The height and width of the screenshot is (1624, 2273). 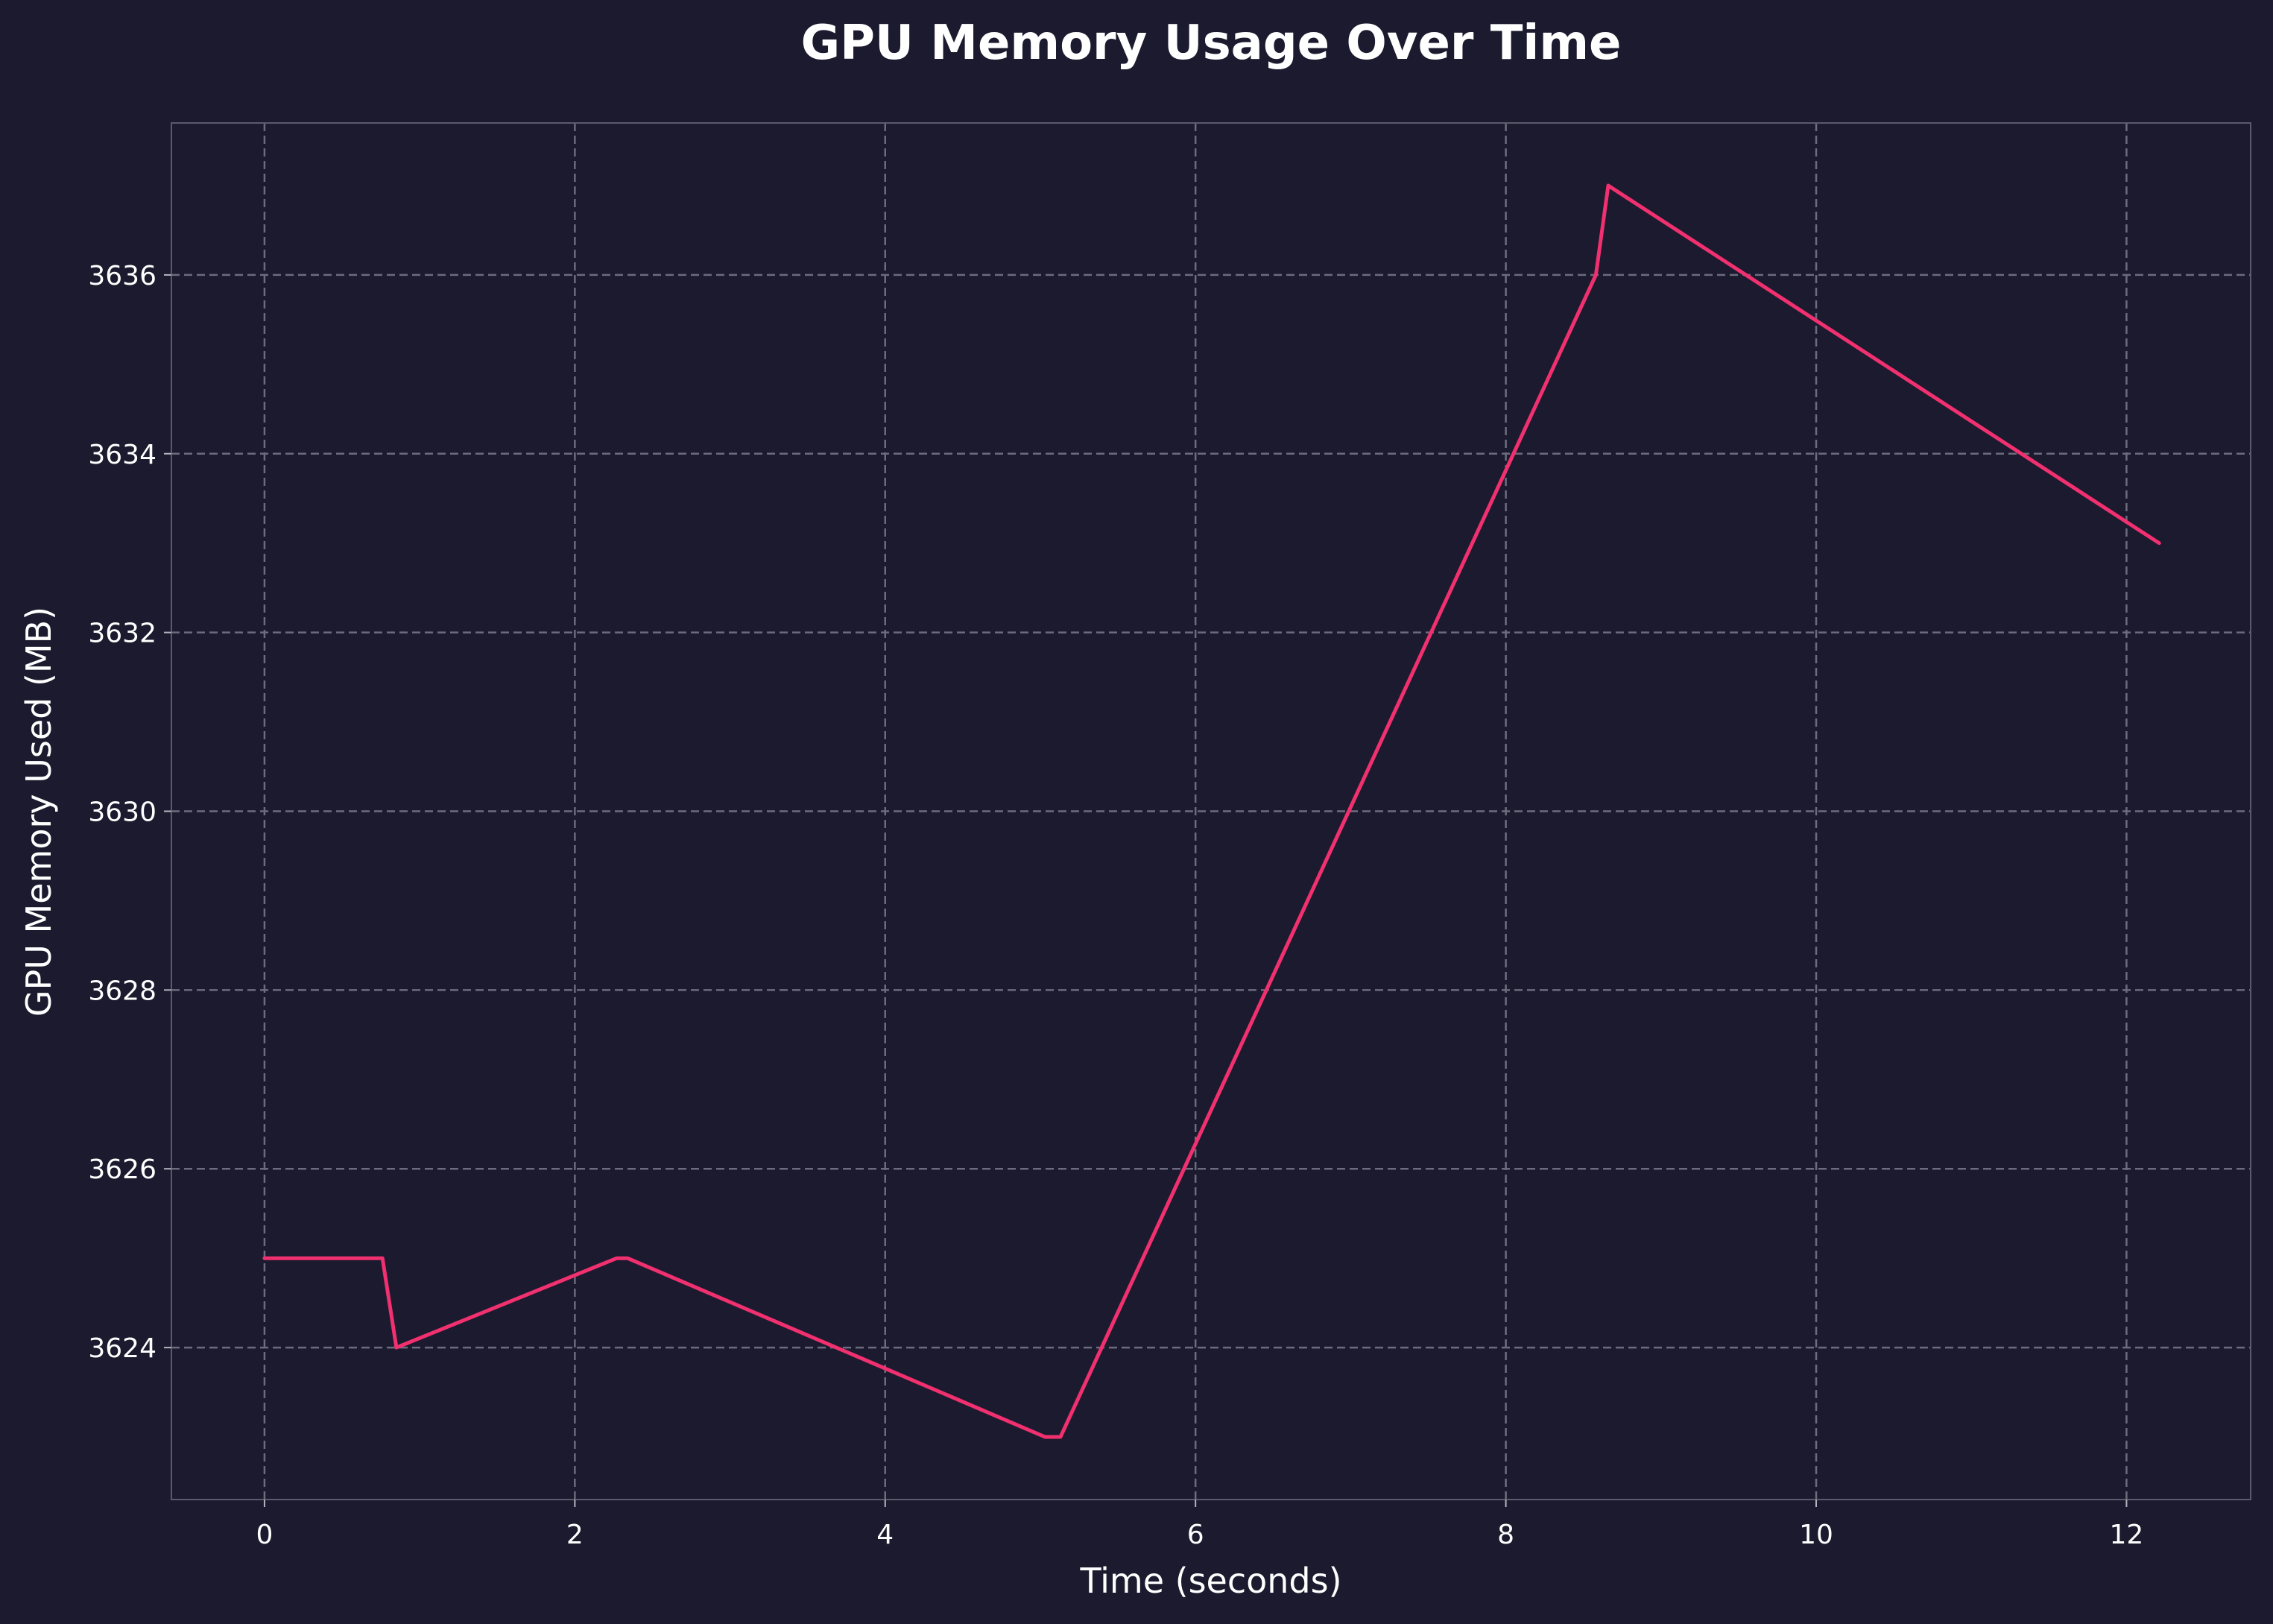 What do you see at coordinates (1195, 1535) in the screenshot?
I see `x-tick-label: 6` at bounding box center [1195, 1535].